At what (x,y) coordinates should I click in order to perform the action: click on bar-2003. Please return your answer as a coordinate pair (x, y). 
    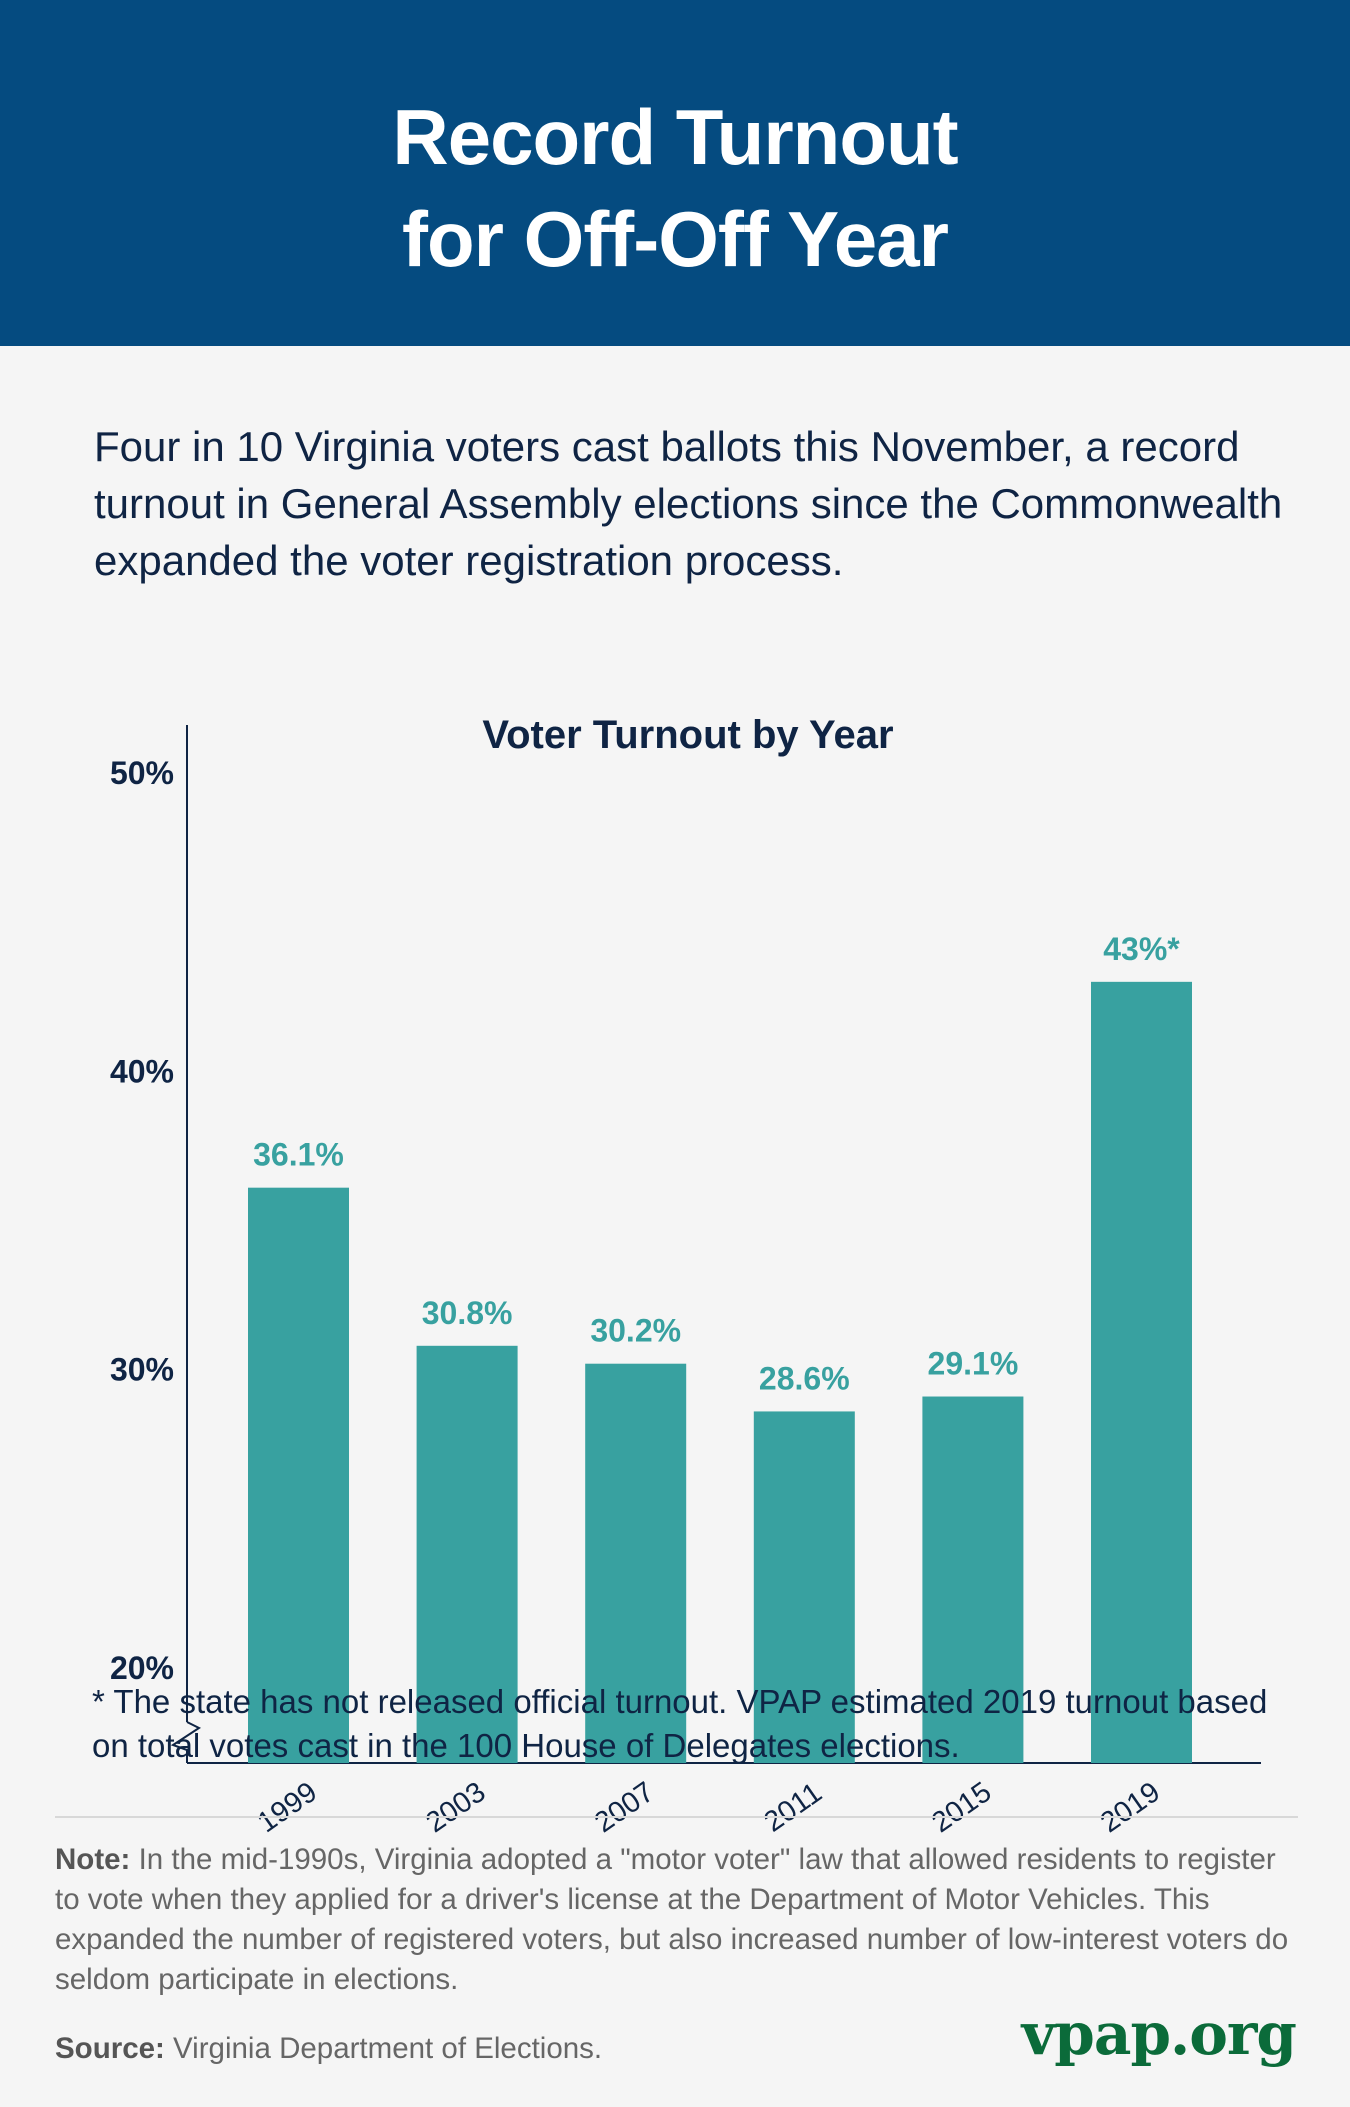
    Looking at the image, I should click on (467, 1554).